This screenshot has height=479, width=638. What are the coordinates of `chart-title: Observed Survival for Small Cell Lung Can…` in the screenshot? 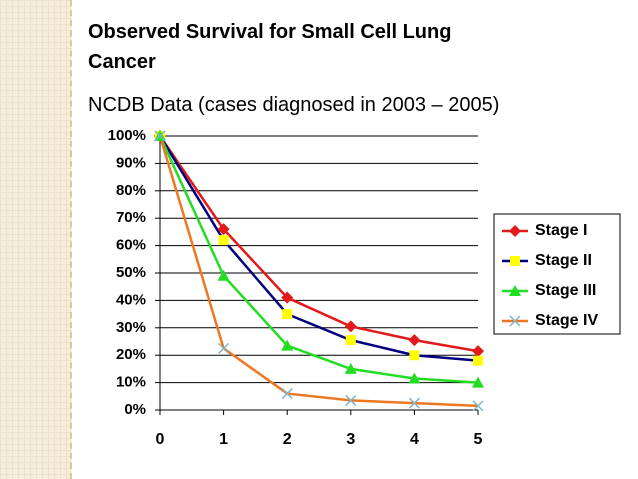 It's located at (269, 47).